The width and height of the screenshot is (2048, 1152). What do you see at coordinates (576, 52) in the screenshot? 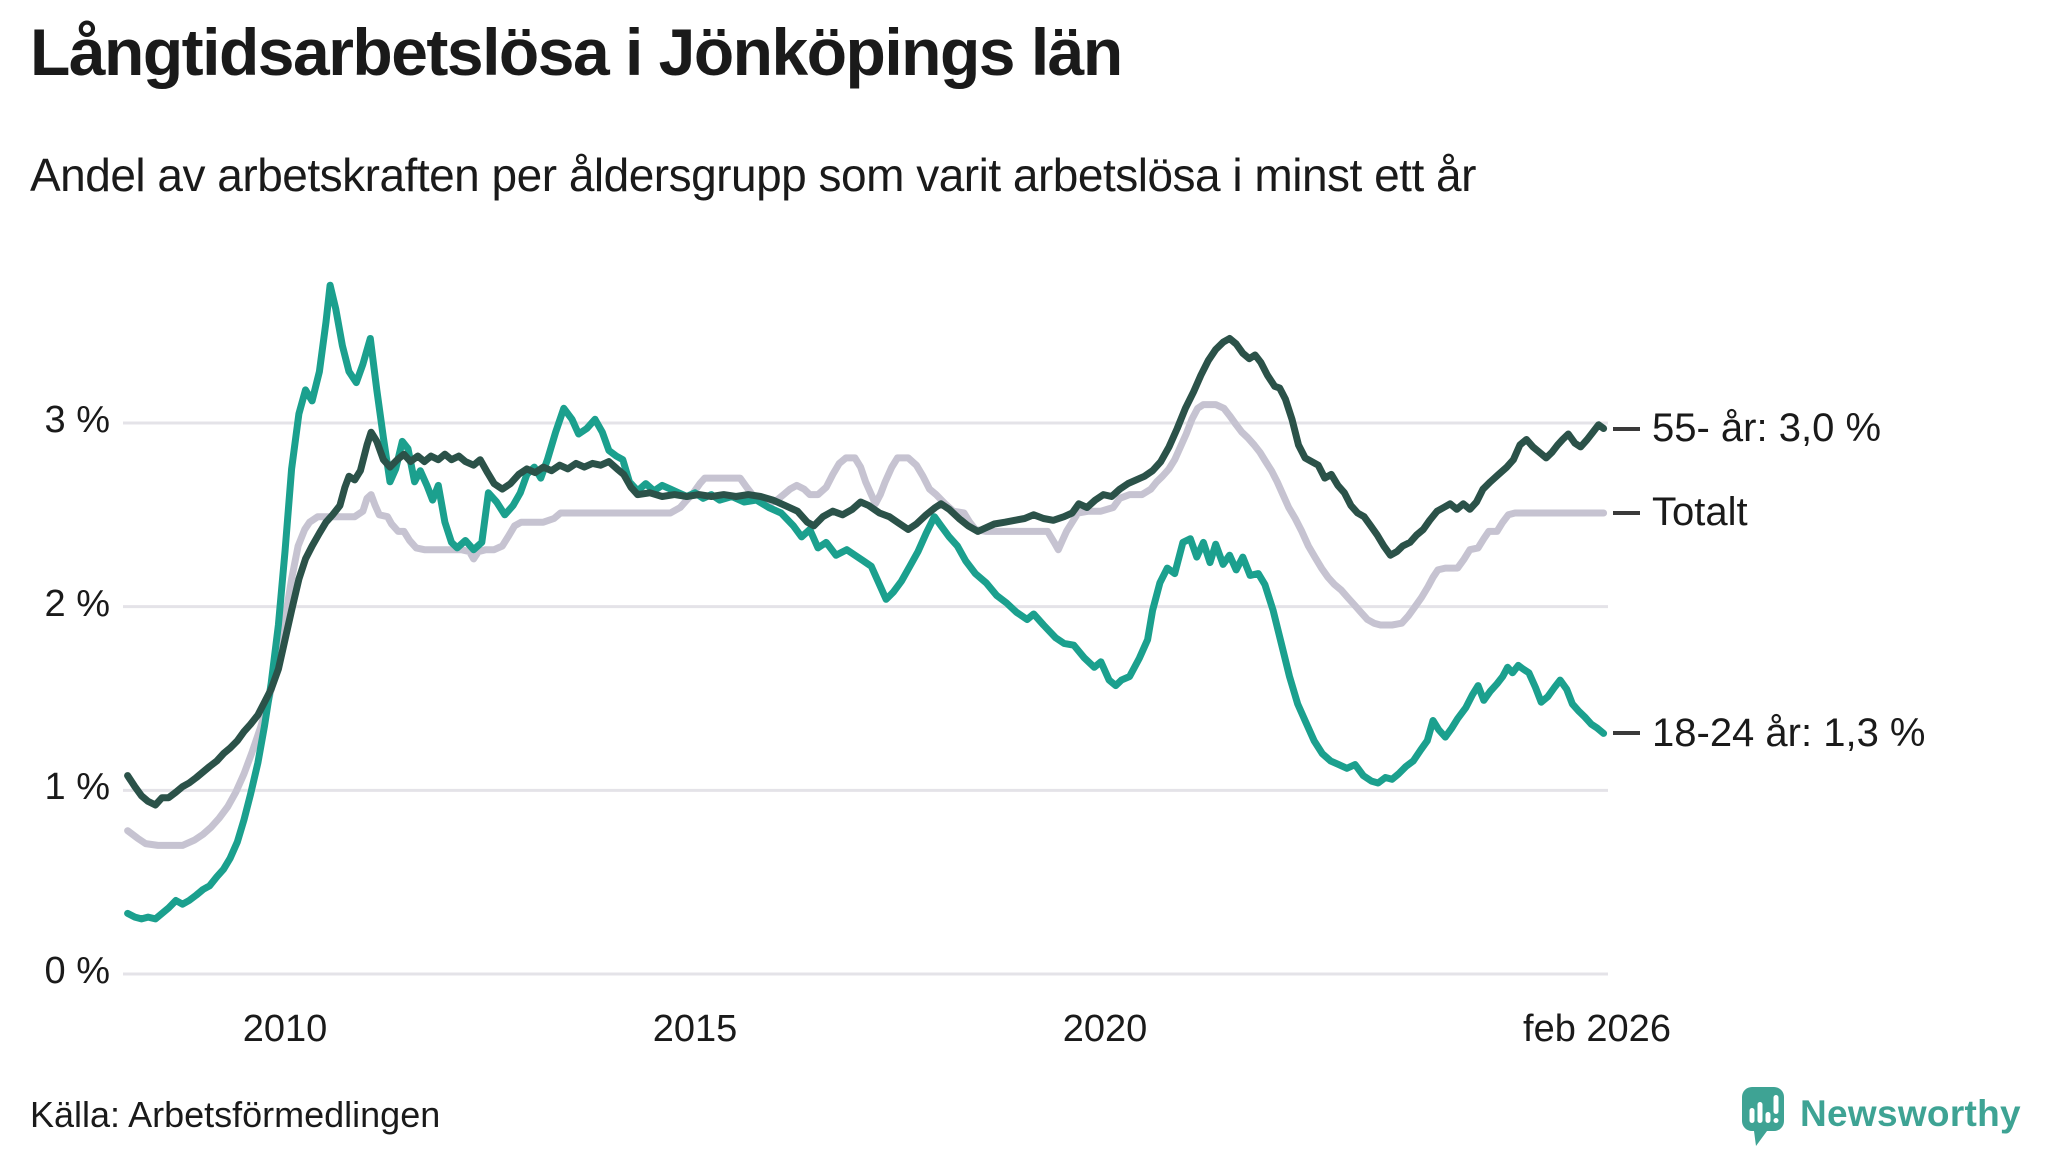
I see `chart-title: Långtidsarbetslösa i Jönköpings län` at bounding box center [576, 52].